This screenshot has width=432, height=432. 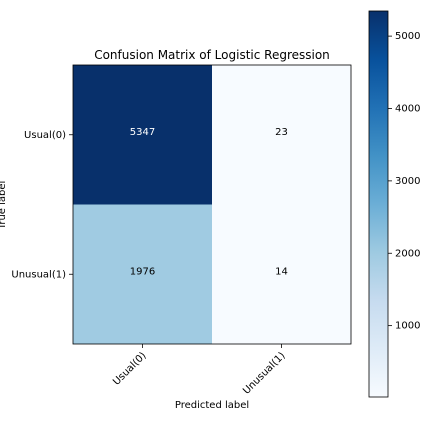 What do you see at coordinates (407, 36) in the screenshot?
I see `colorbar-tick-label: 5000` at bounding box center [407, 36].